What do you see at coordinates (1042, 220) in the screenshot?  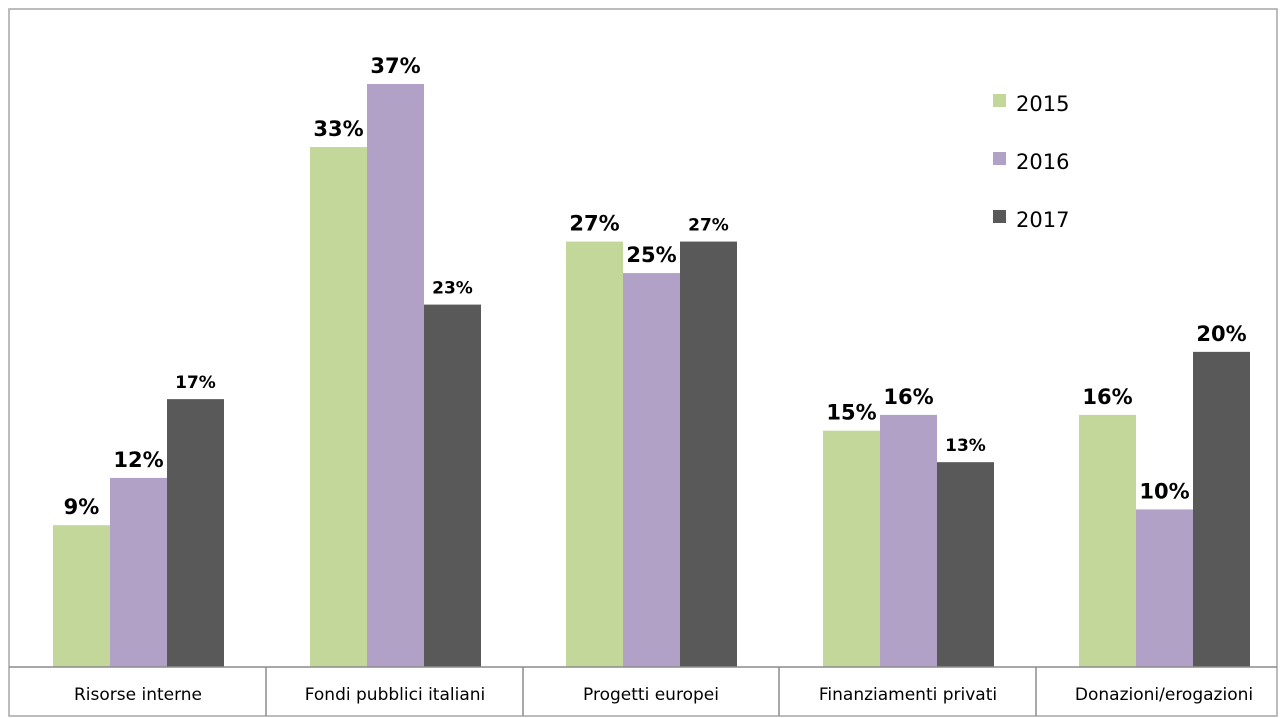 I see `legend-label-2017: 2017` at bounding box center [1042, 220].